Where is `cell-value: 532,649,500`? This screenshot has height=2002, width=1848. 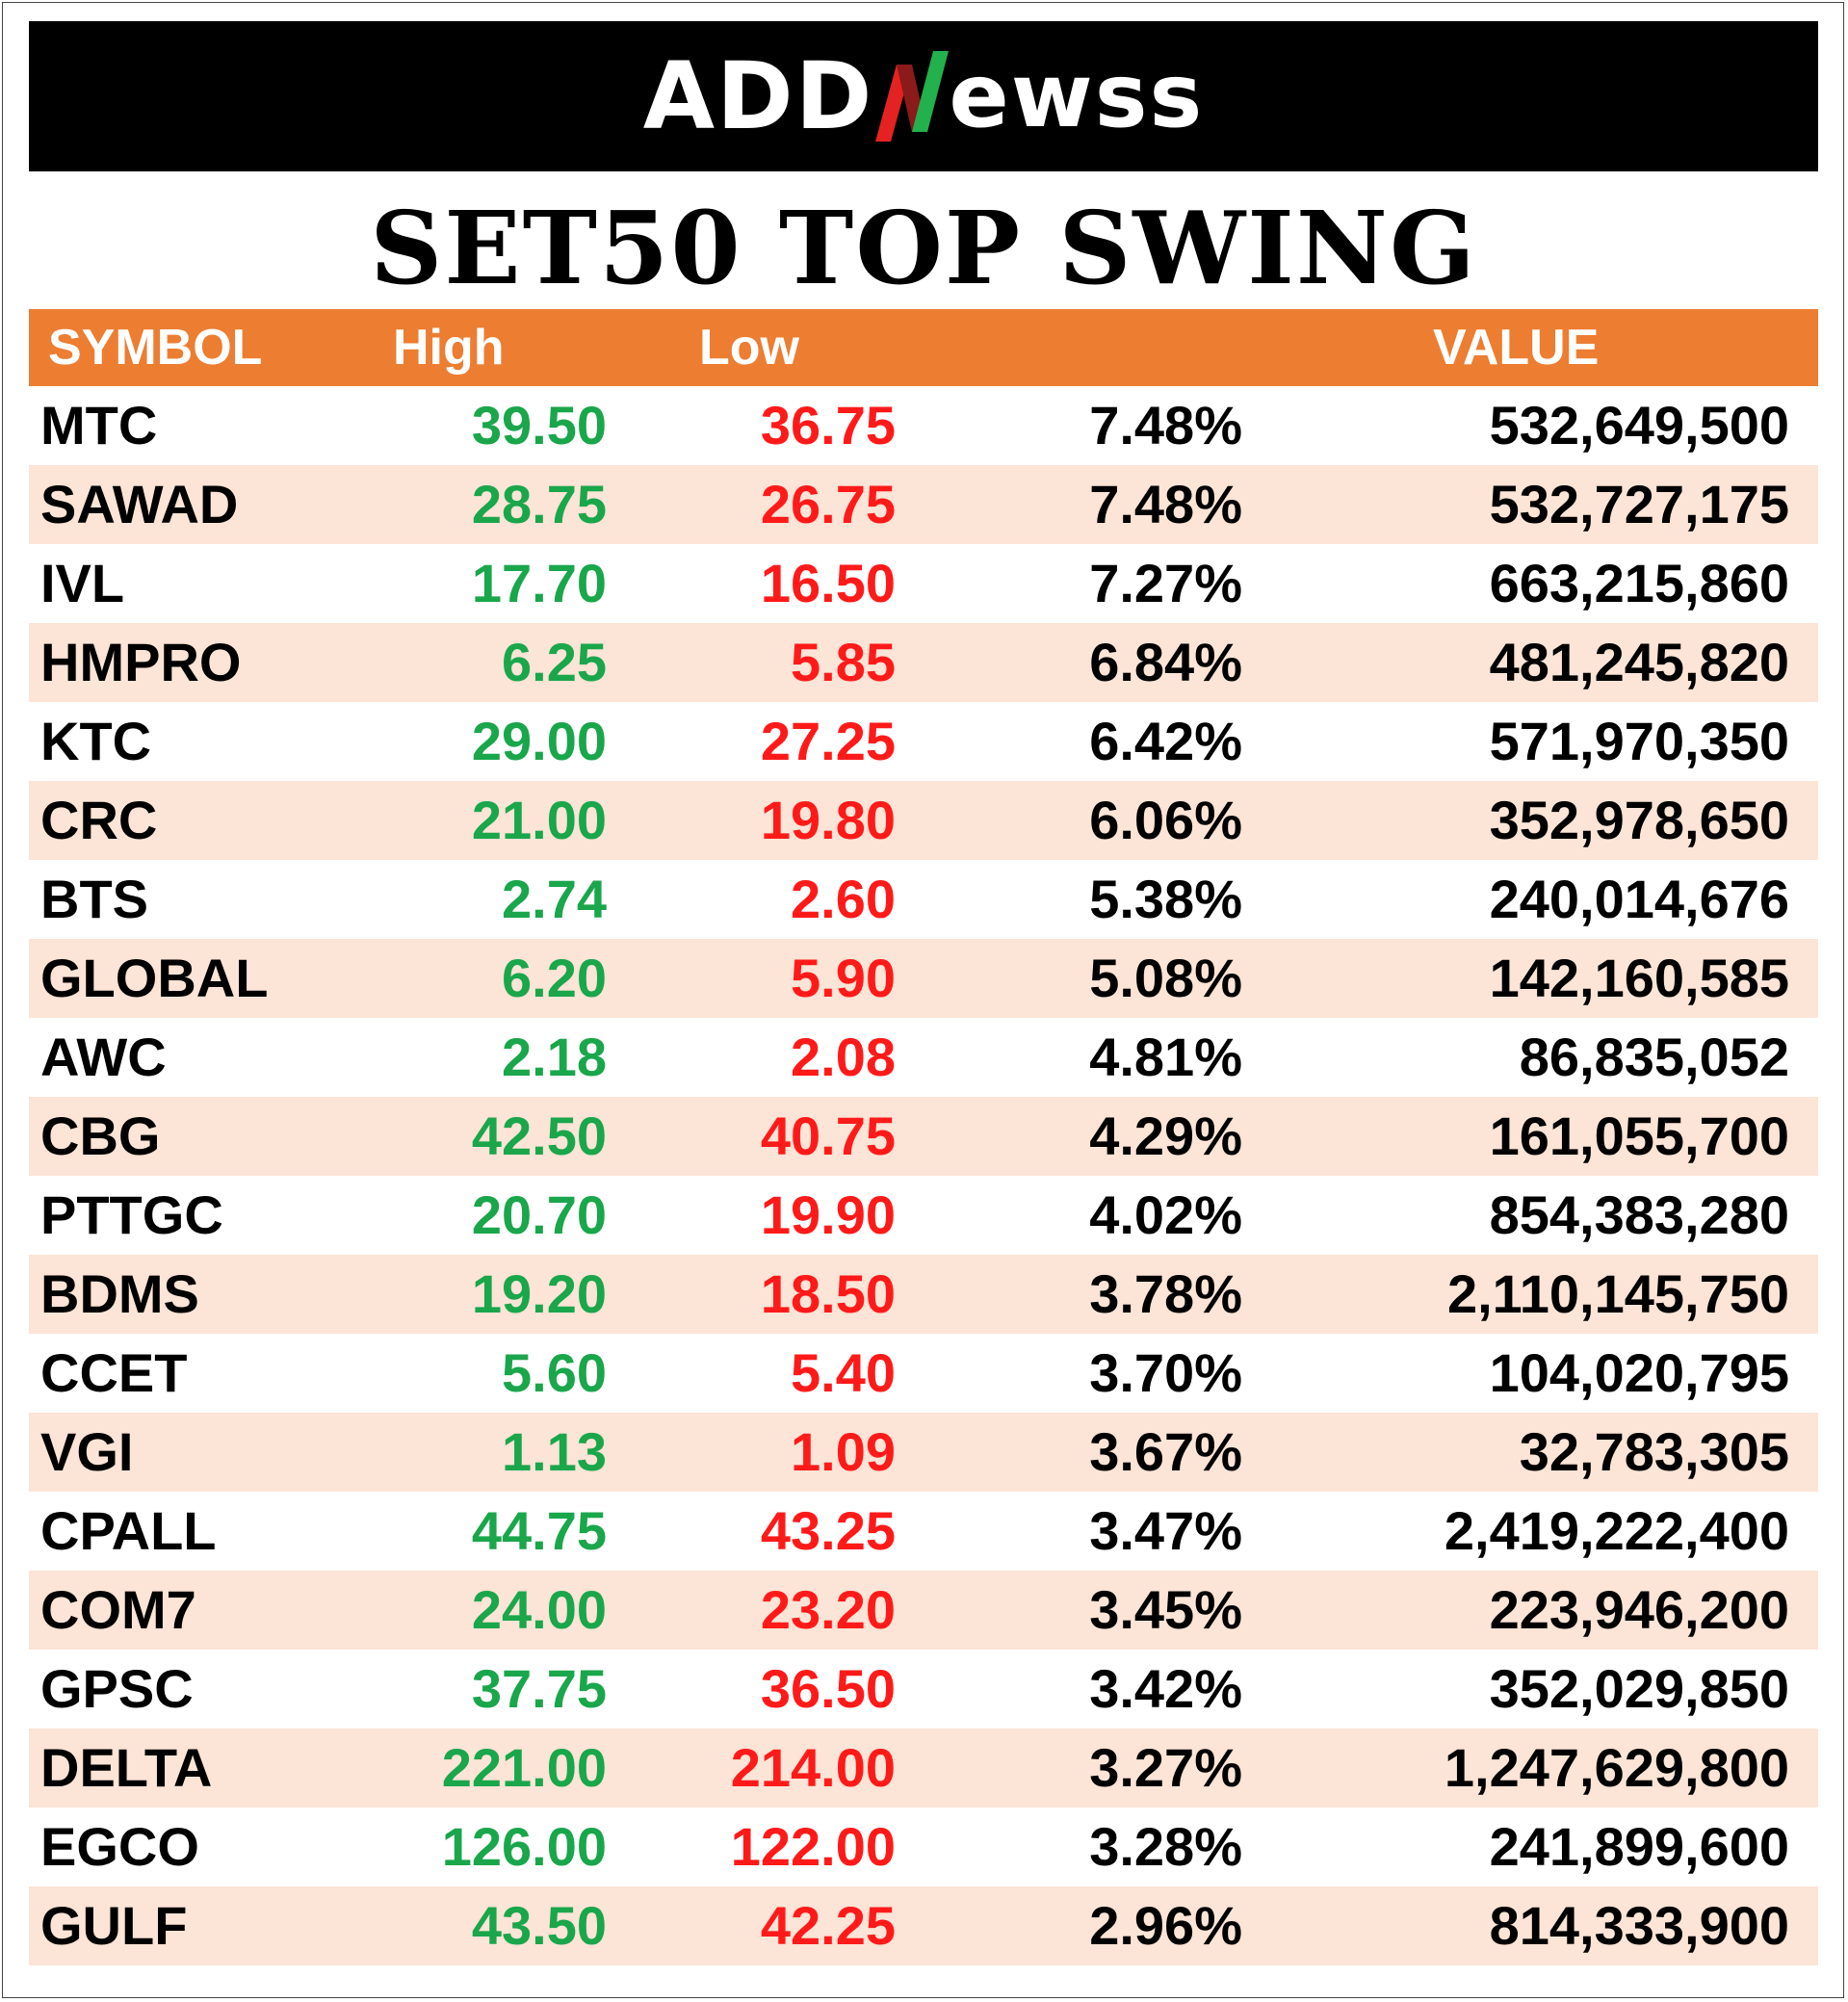 cell-value: 532,649,500 is located at coordinates (1639, 425).